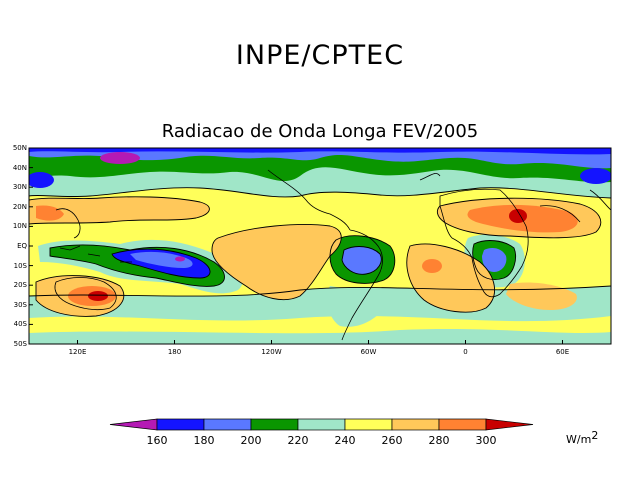  I want to click on field-east-blue, so click(595, 176).